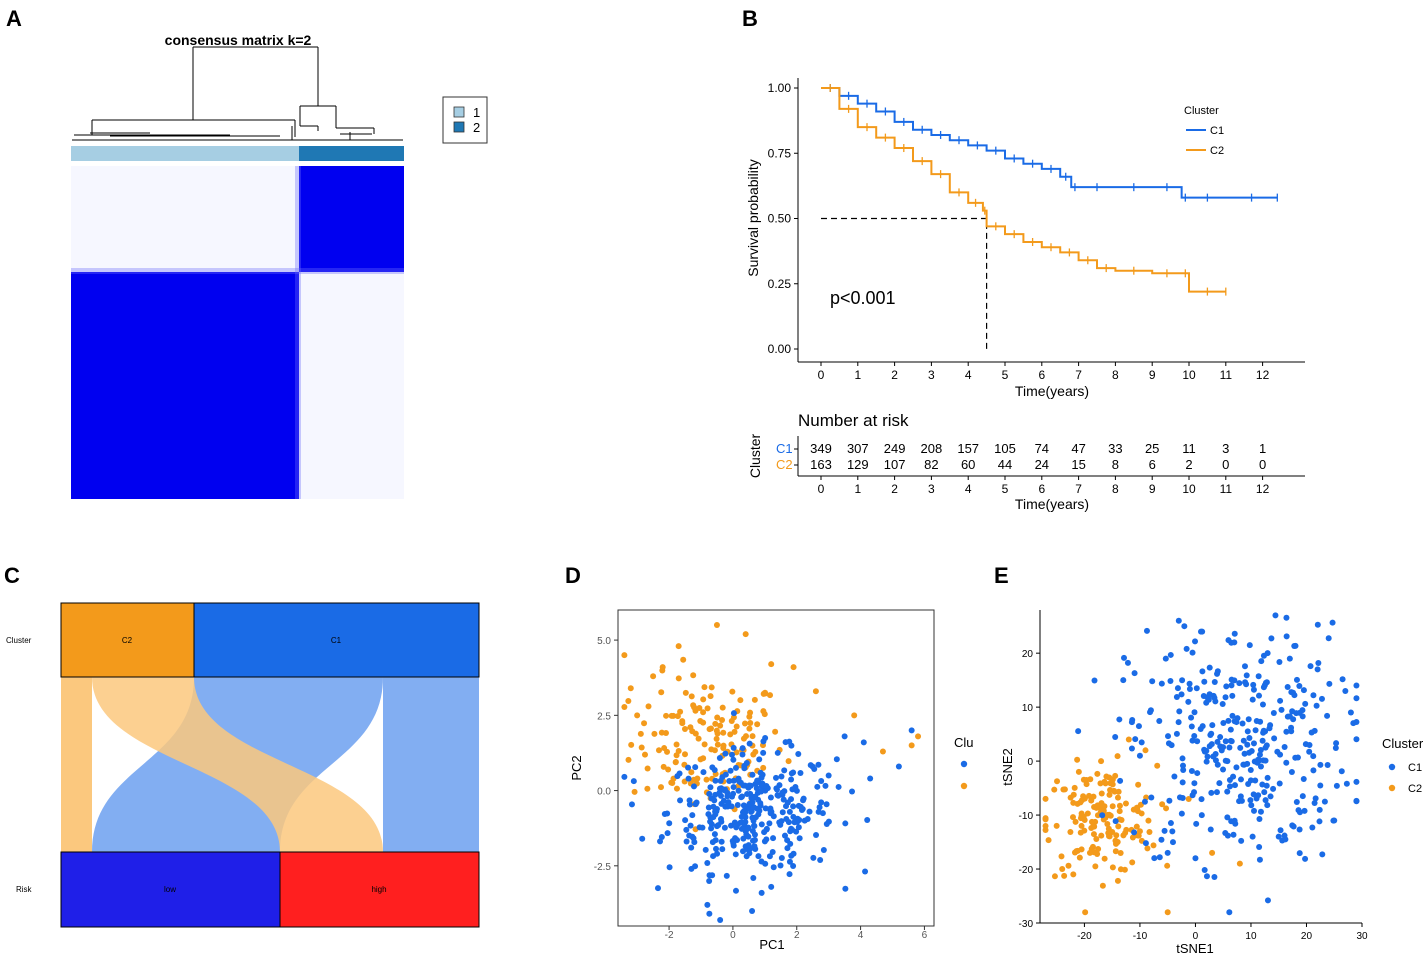 This screenshot has height=953, width=1424. I want to click on alluvial-axis-risk: Risk, so click(24, 889).